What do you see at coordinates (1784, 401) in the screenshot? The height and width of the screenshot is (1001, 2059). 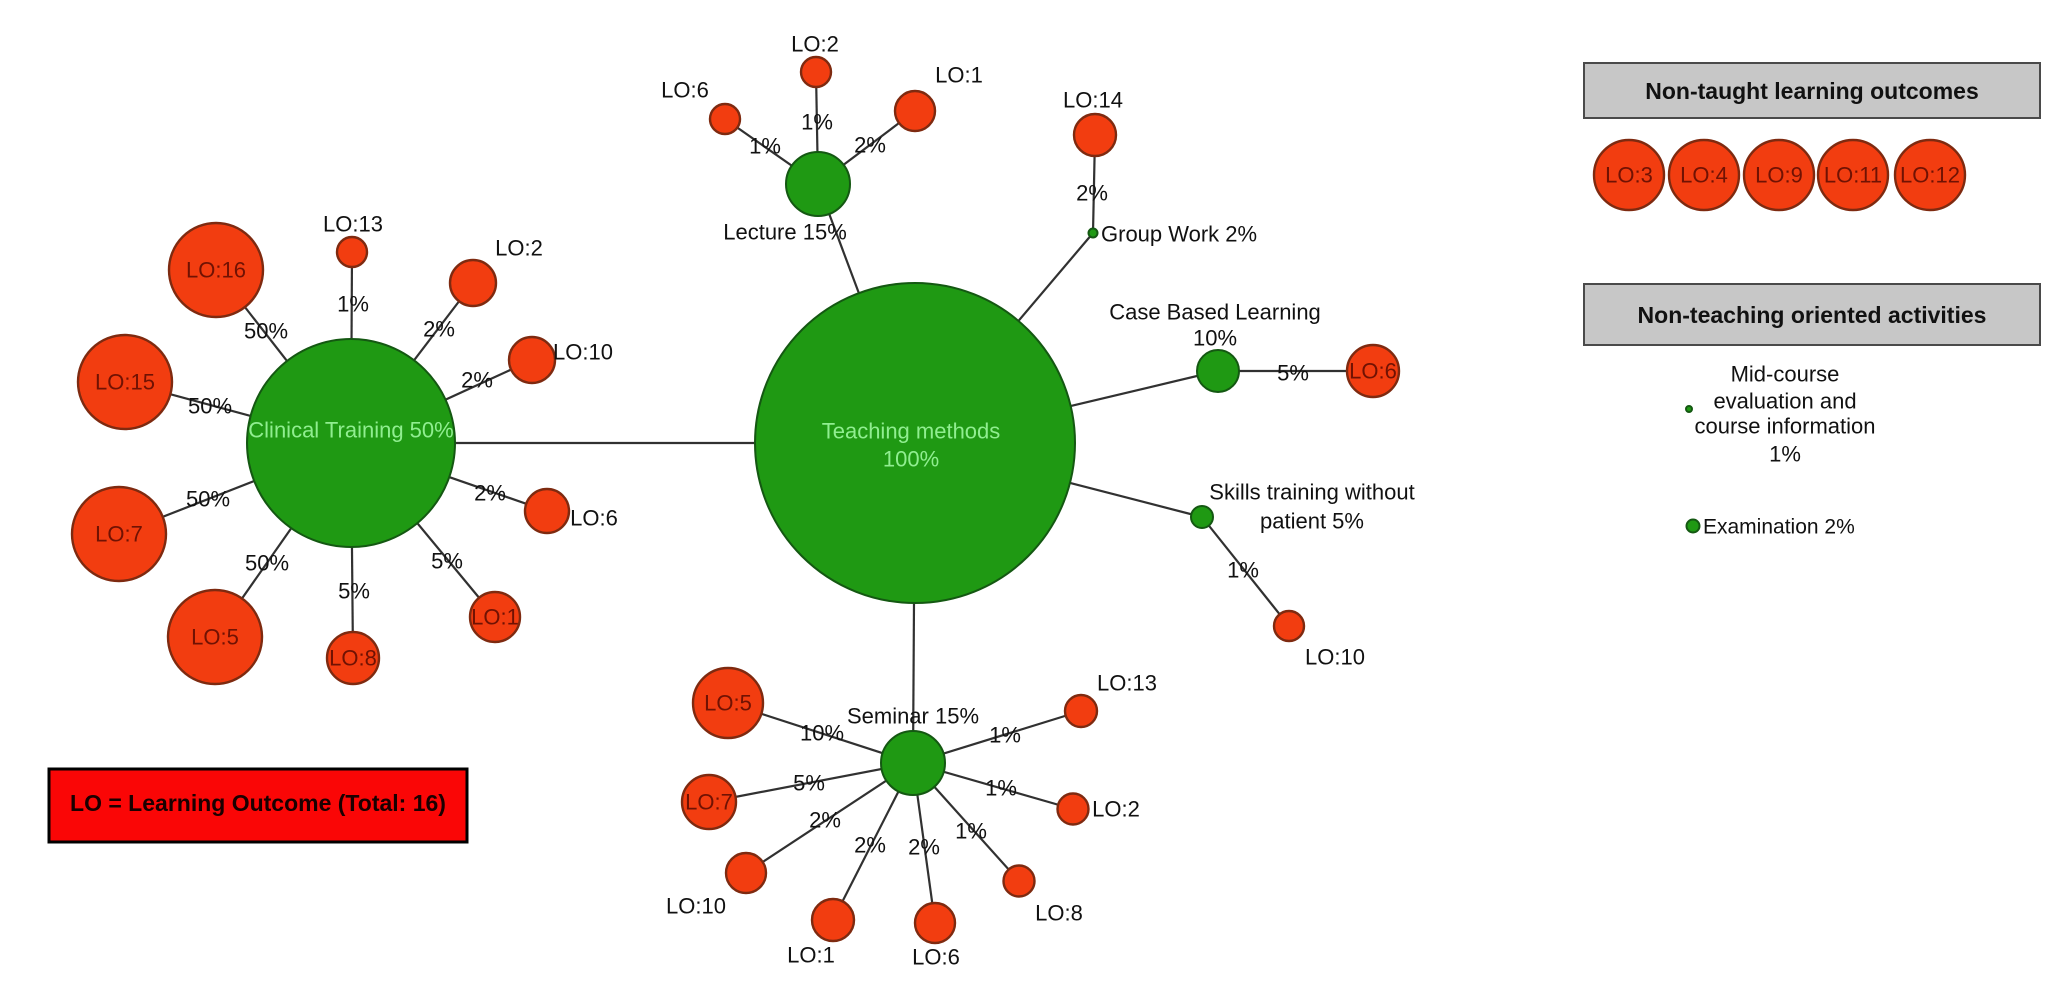 I see `svg-text: evaluation and` at bounding box center [1784, 401].